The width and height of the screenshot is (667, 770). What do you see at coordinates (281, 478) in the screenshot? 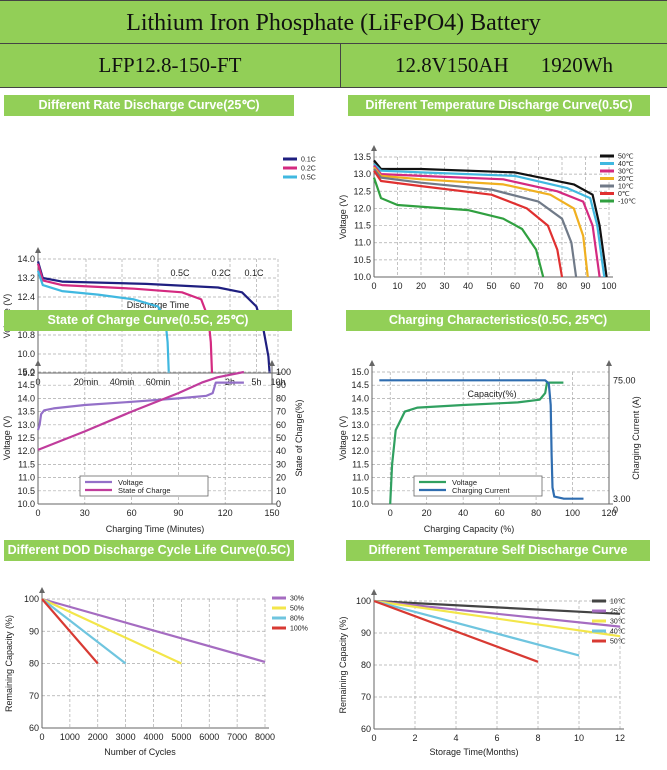
I see `y2-tick-label: 20` at bounding box center [281, 478].